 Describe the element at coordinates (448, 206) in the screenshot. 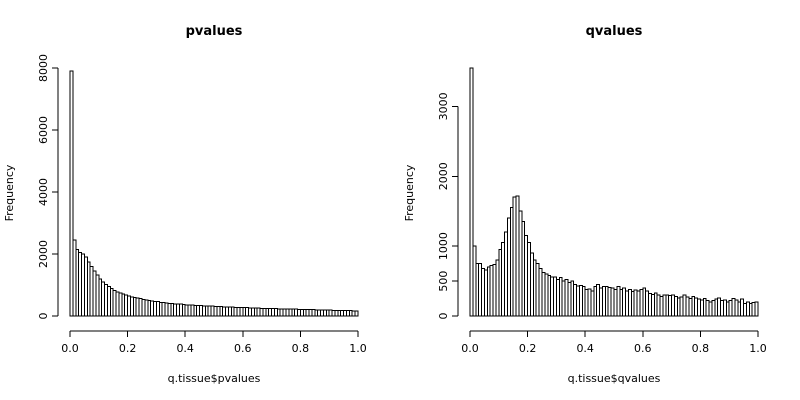

I see `y-axis: 0 500 1000 2000 3000` at that location.